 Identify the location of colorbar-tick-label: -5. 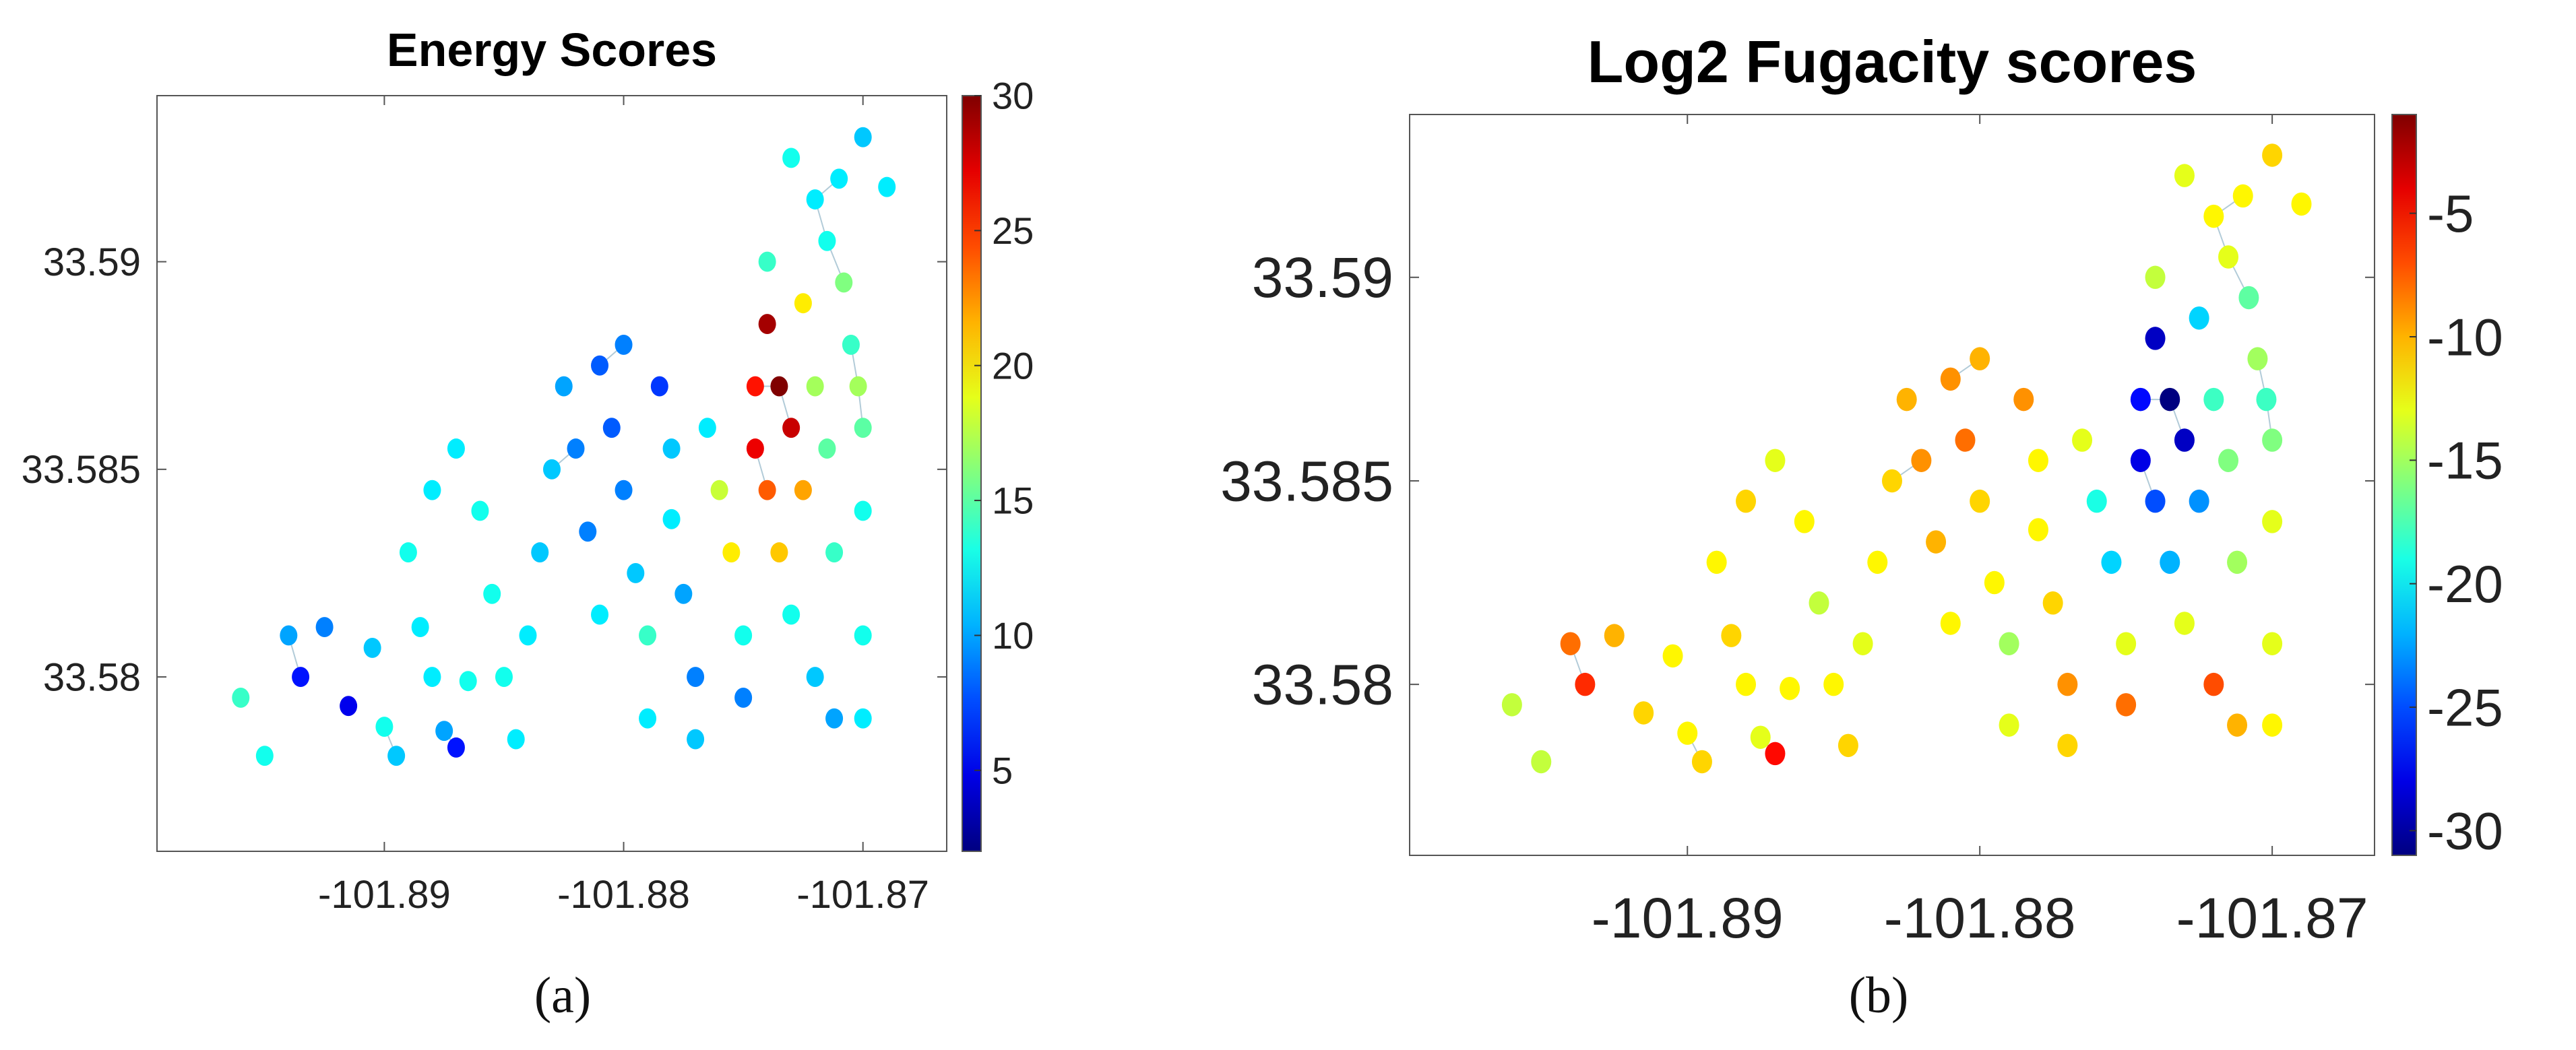
(2450, 213).